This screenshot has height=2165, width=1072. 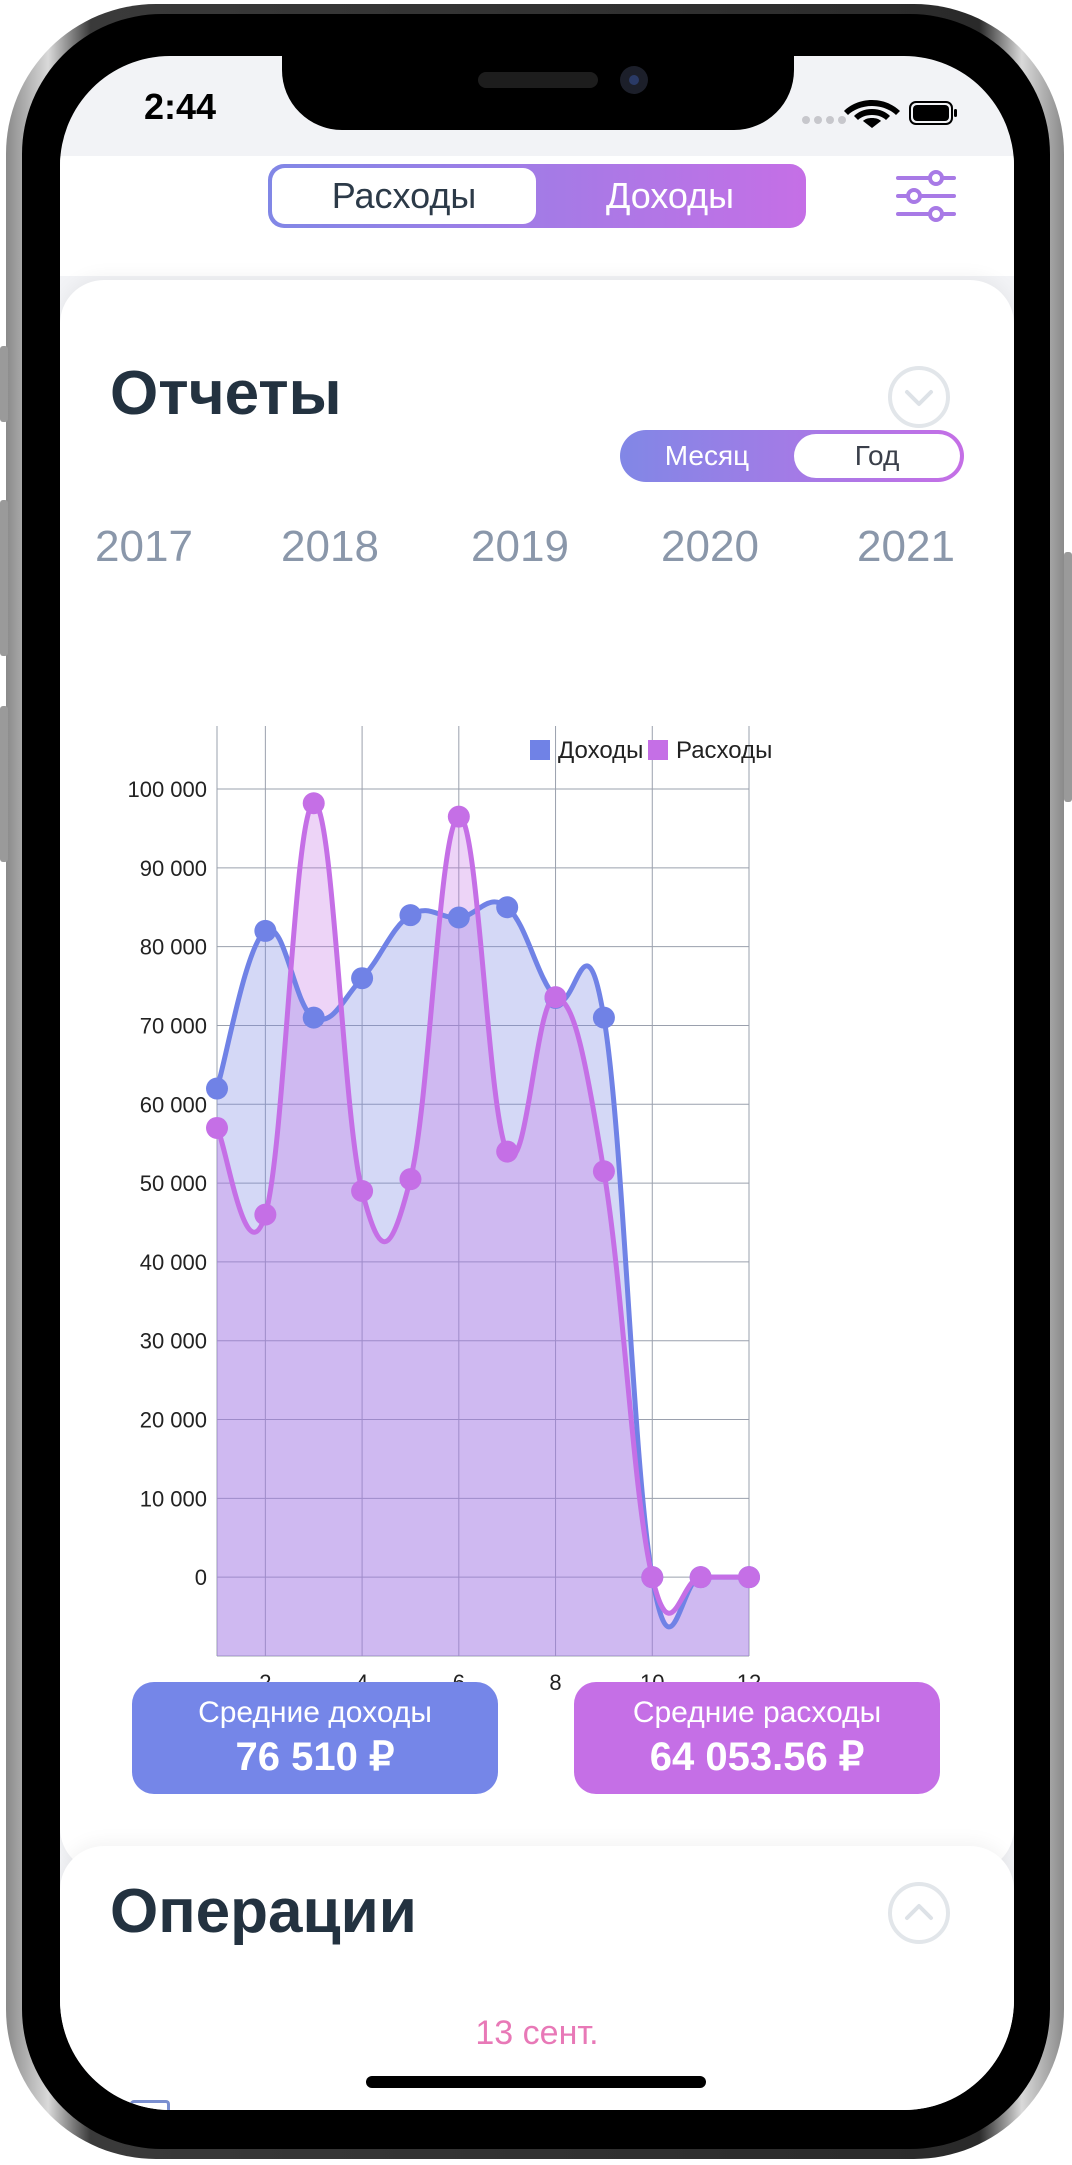 I want to click on reports-title: Отчеты, so click(x=226, y=393).